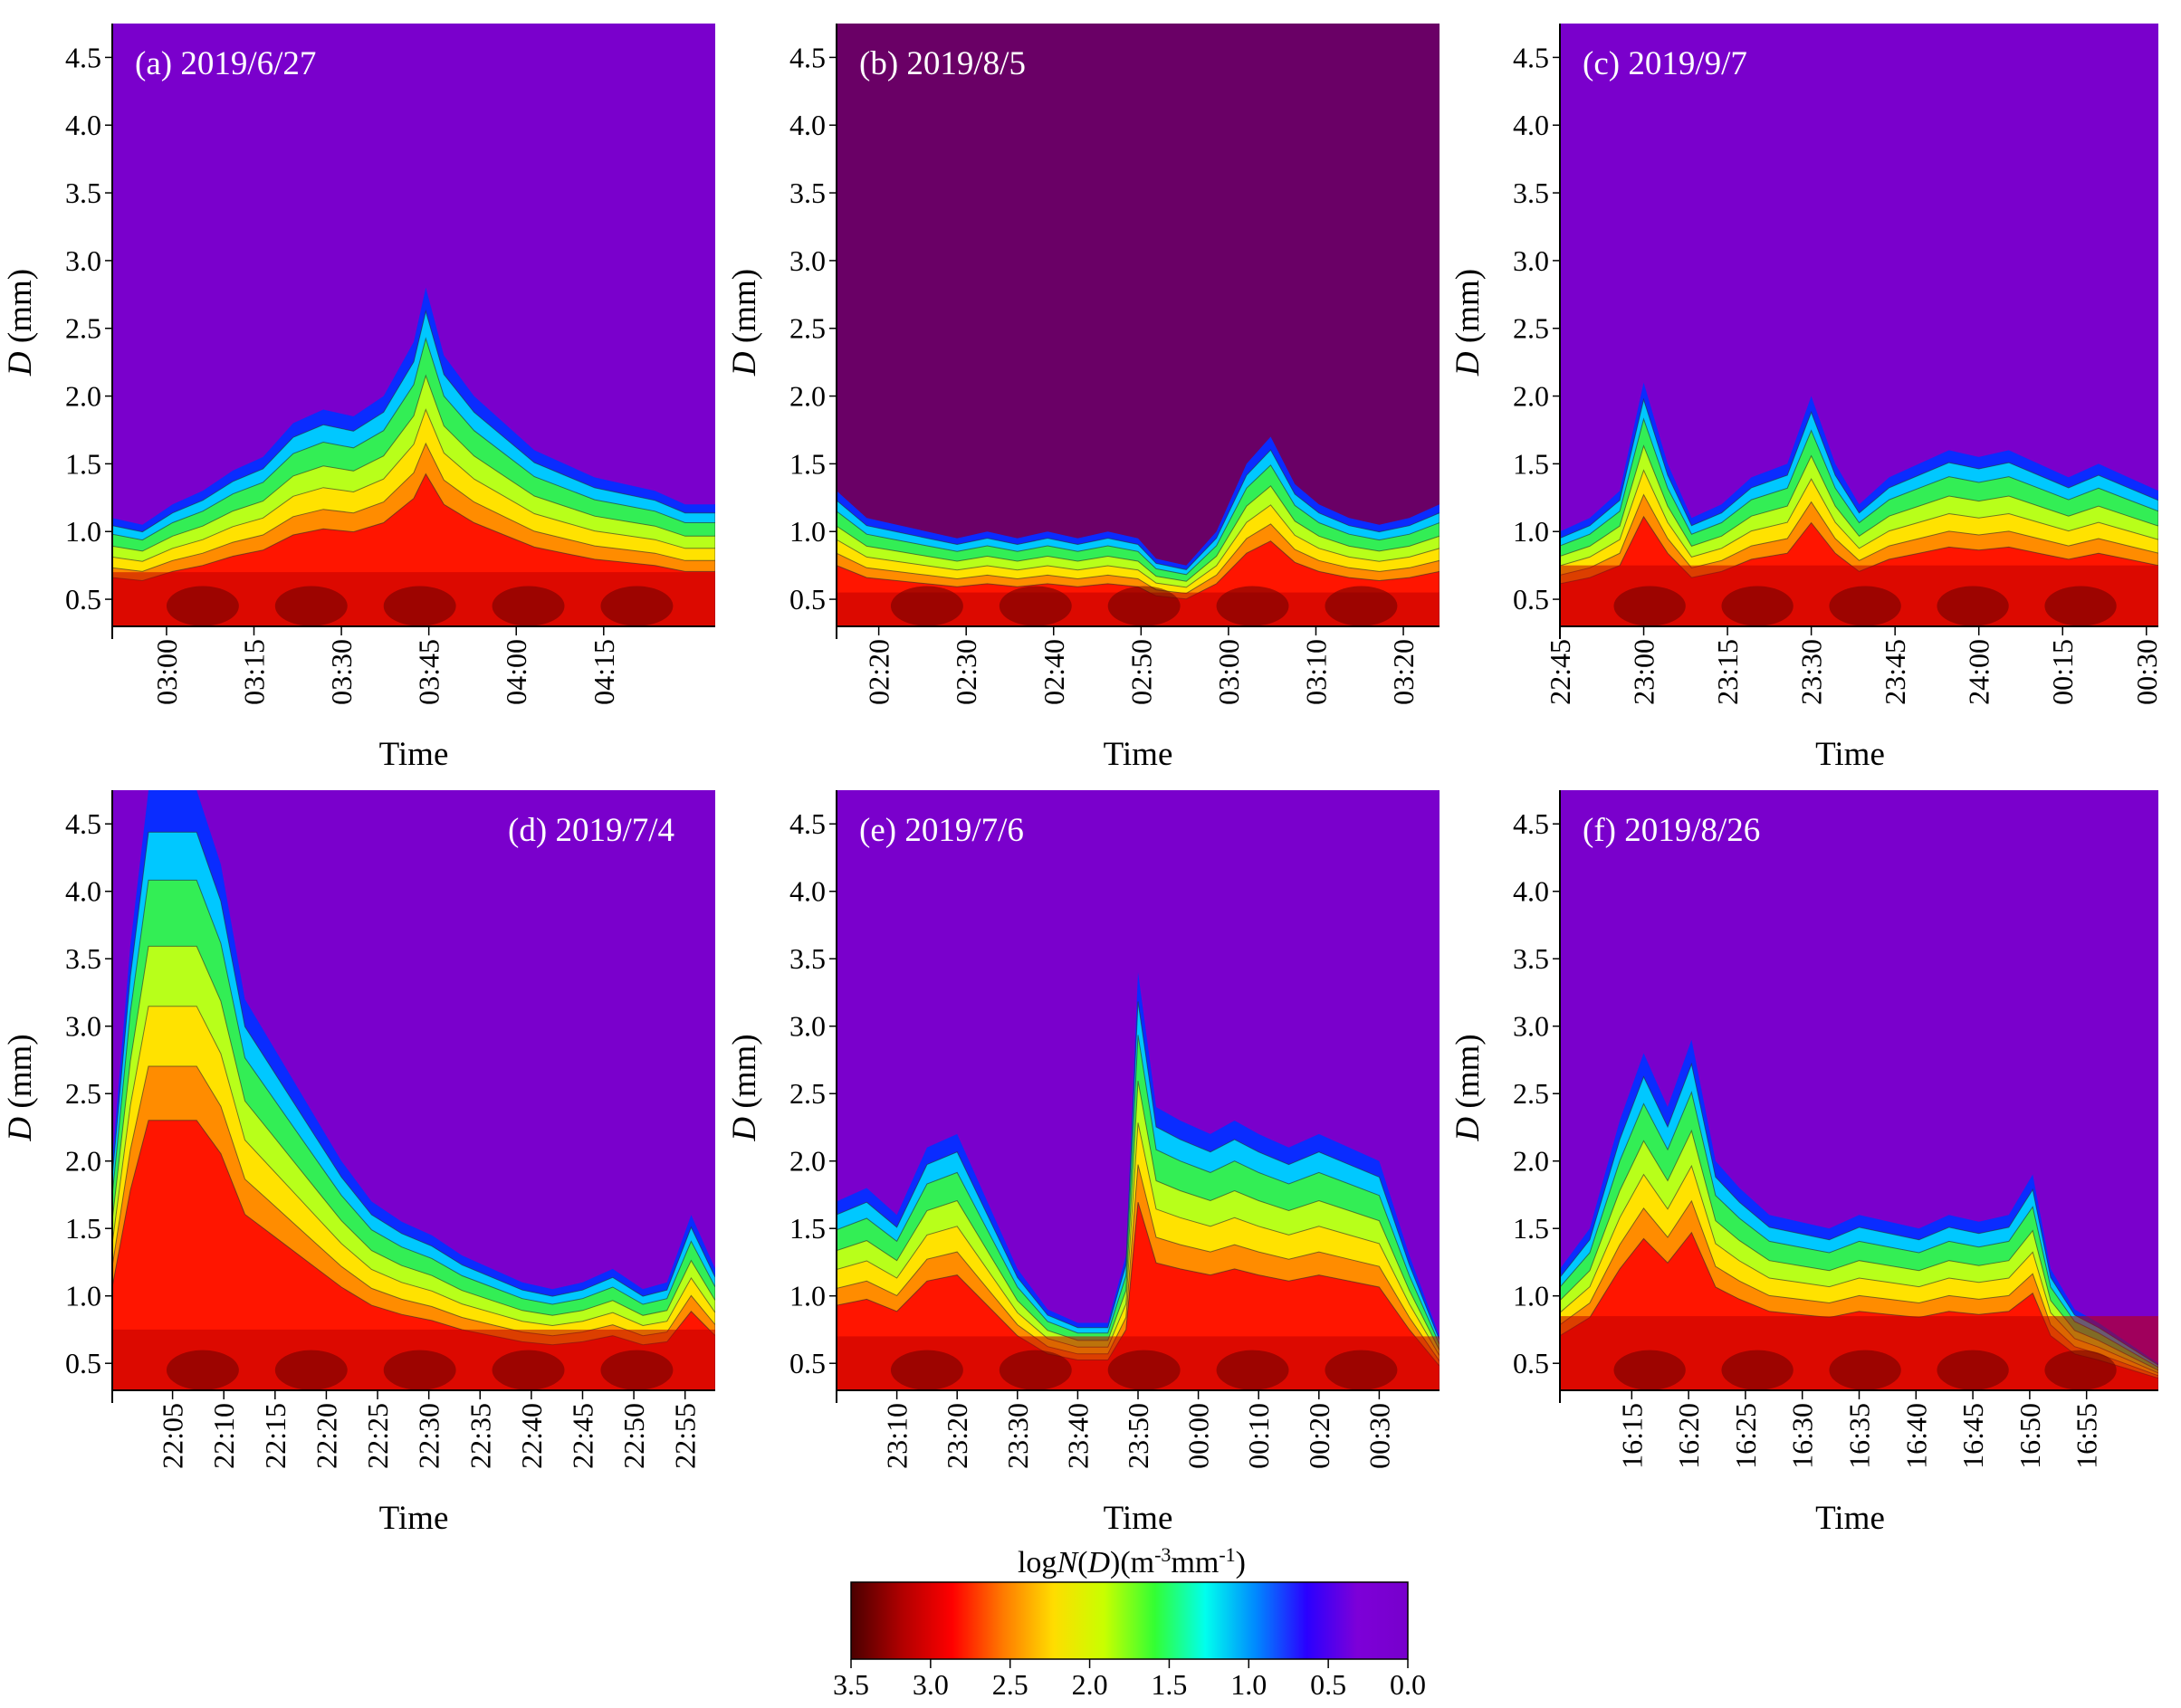 This screenshot has height=1708, width=2181. Describe the element at coordinates (582, 1436) in the screenshot. I see `x-tick-label: 22:45` at that location.